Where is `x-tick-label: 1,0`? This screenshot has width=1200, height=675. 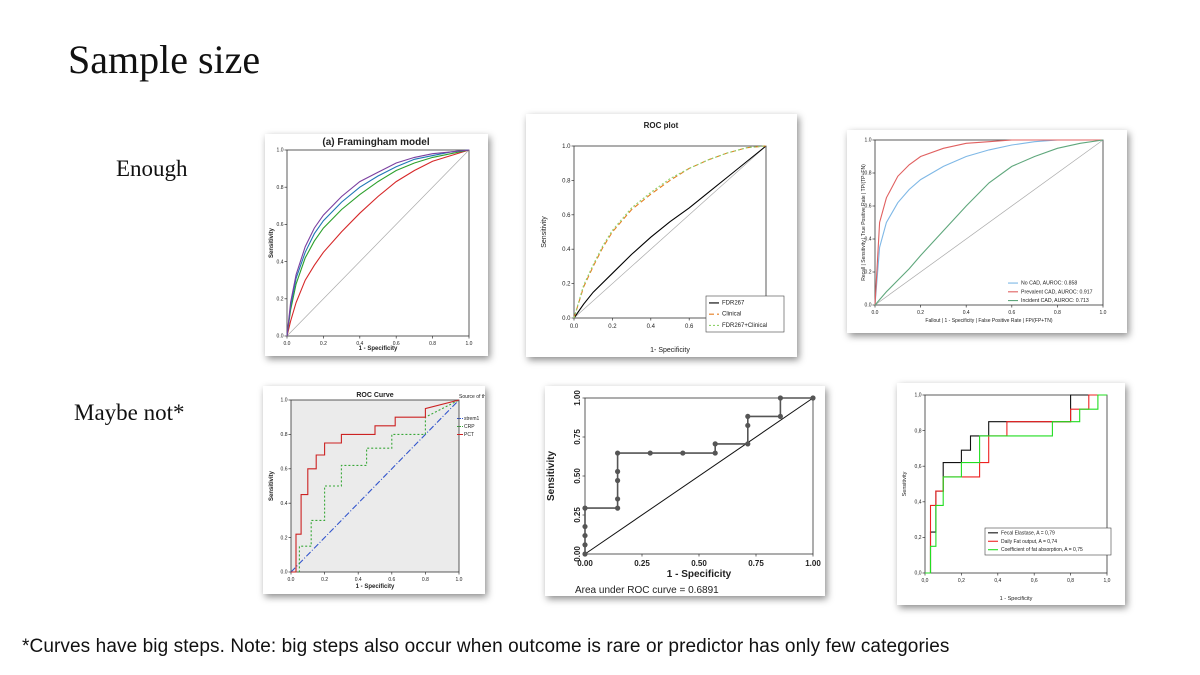 x-tick-label: 1,0 is located at coordinates (1107, 581).